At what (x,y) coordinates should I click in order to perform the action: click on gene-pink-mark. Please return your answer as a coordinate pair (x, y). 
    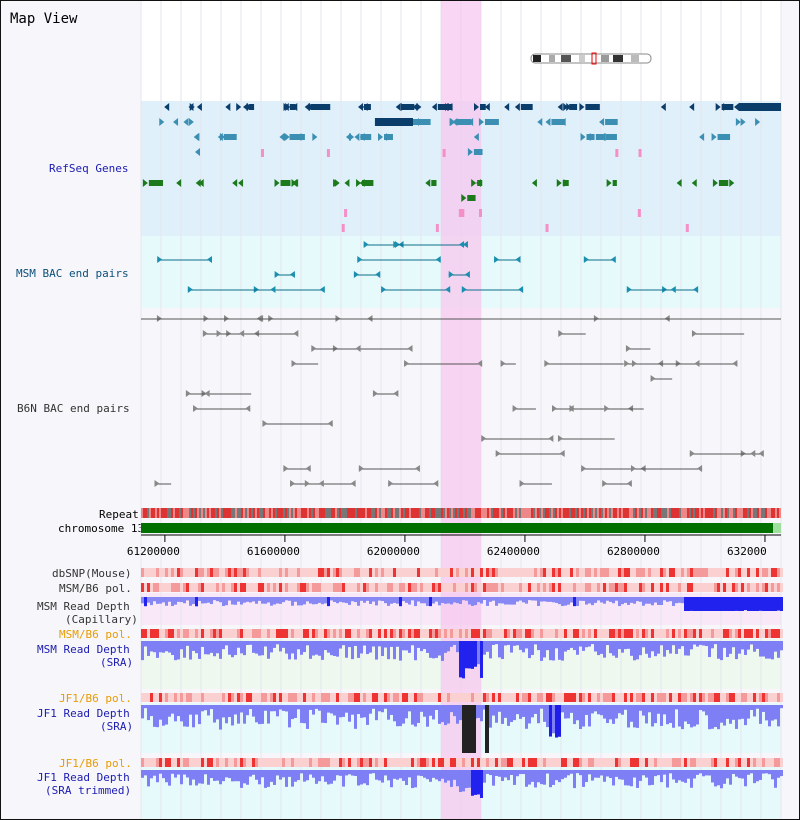
    Looking at the image, I should click on (617, 153).